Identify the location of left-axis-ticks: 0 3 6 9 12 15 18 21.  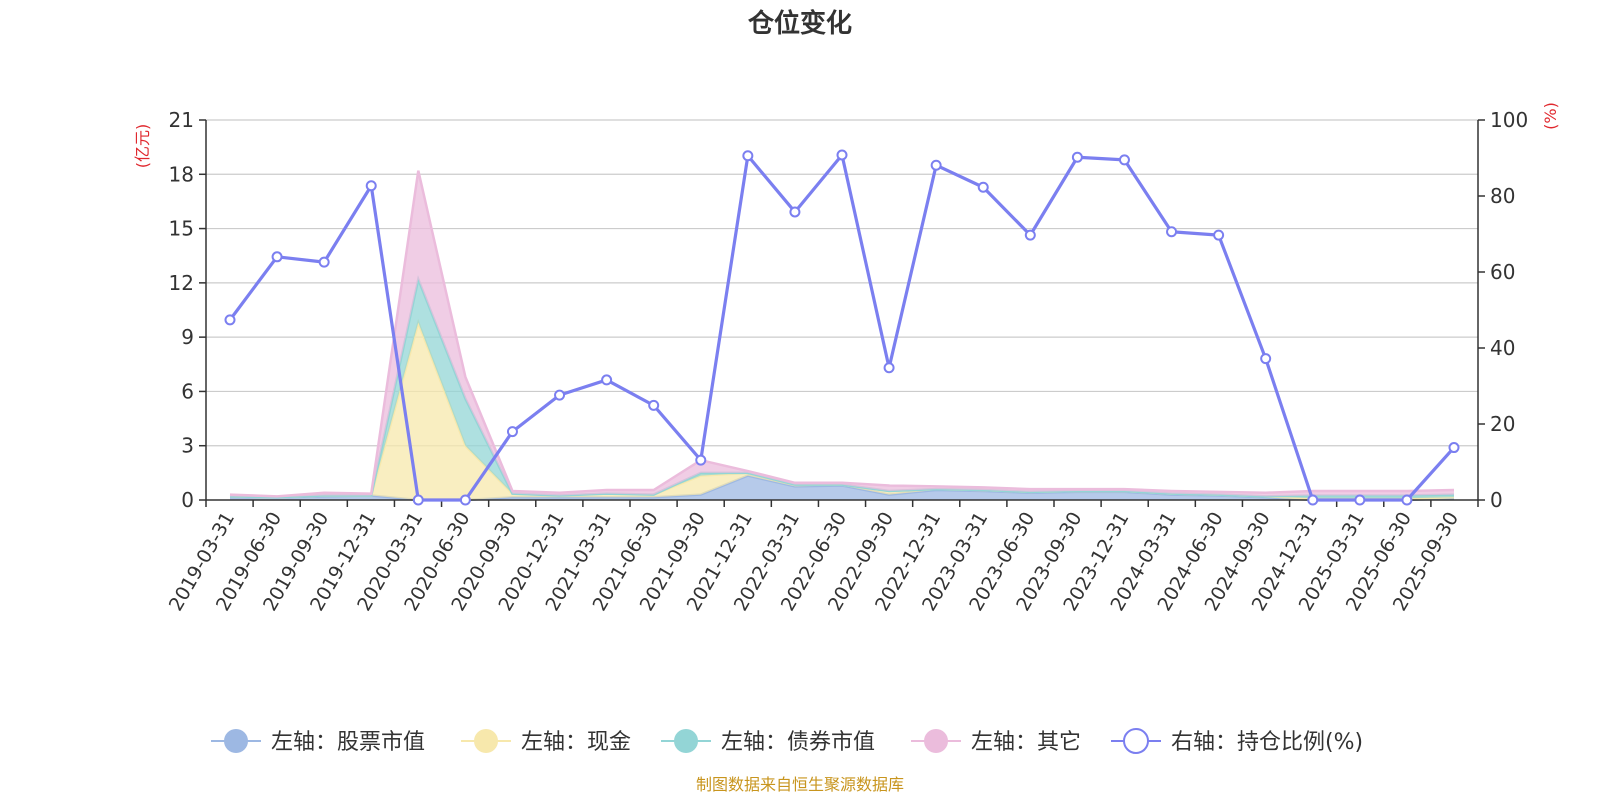
(187, 310).